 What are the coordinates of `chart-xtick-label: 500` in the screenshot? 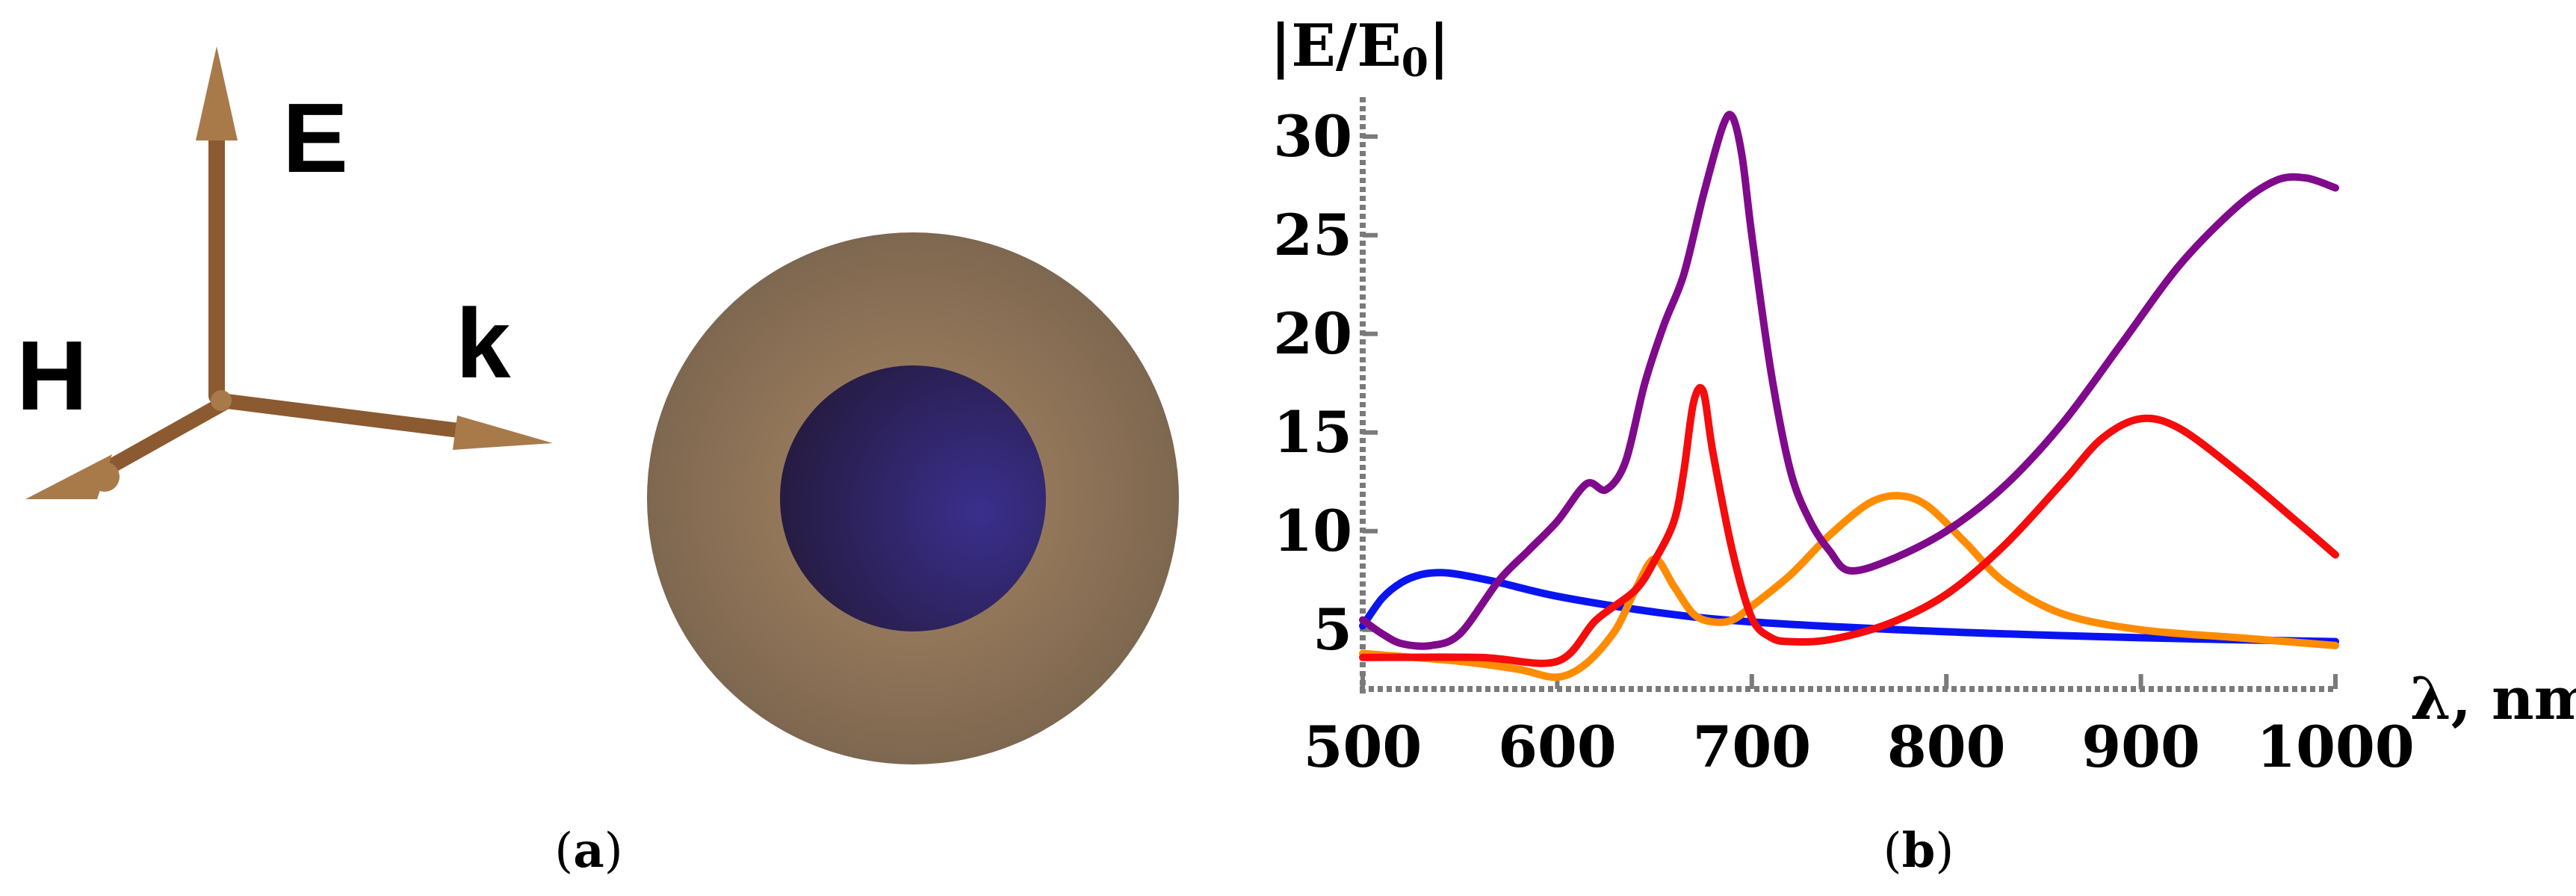 It's located at (1363, 747).